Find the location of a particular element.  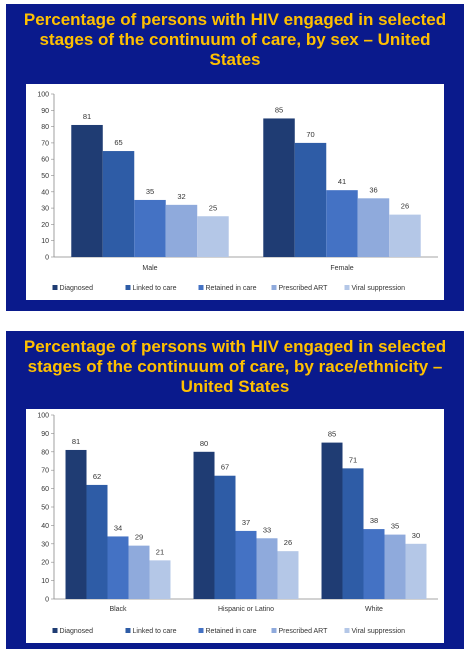

data-label: 33 is located at coordinates (267, 529).